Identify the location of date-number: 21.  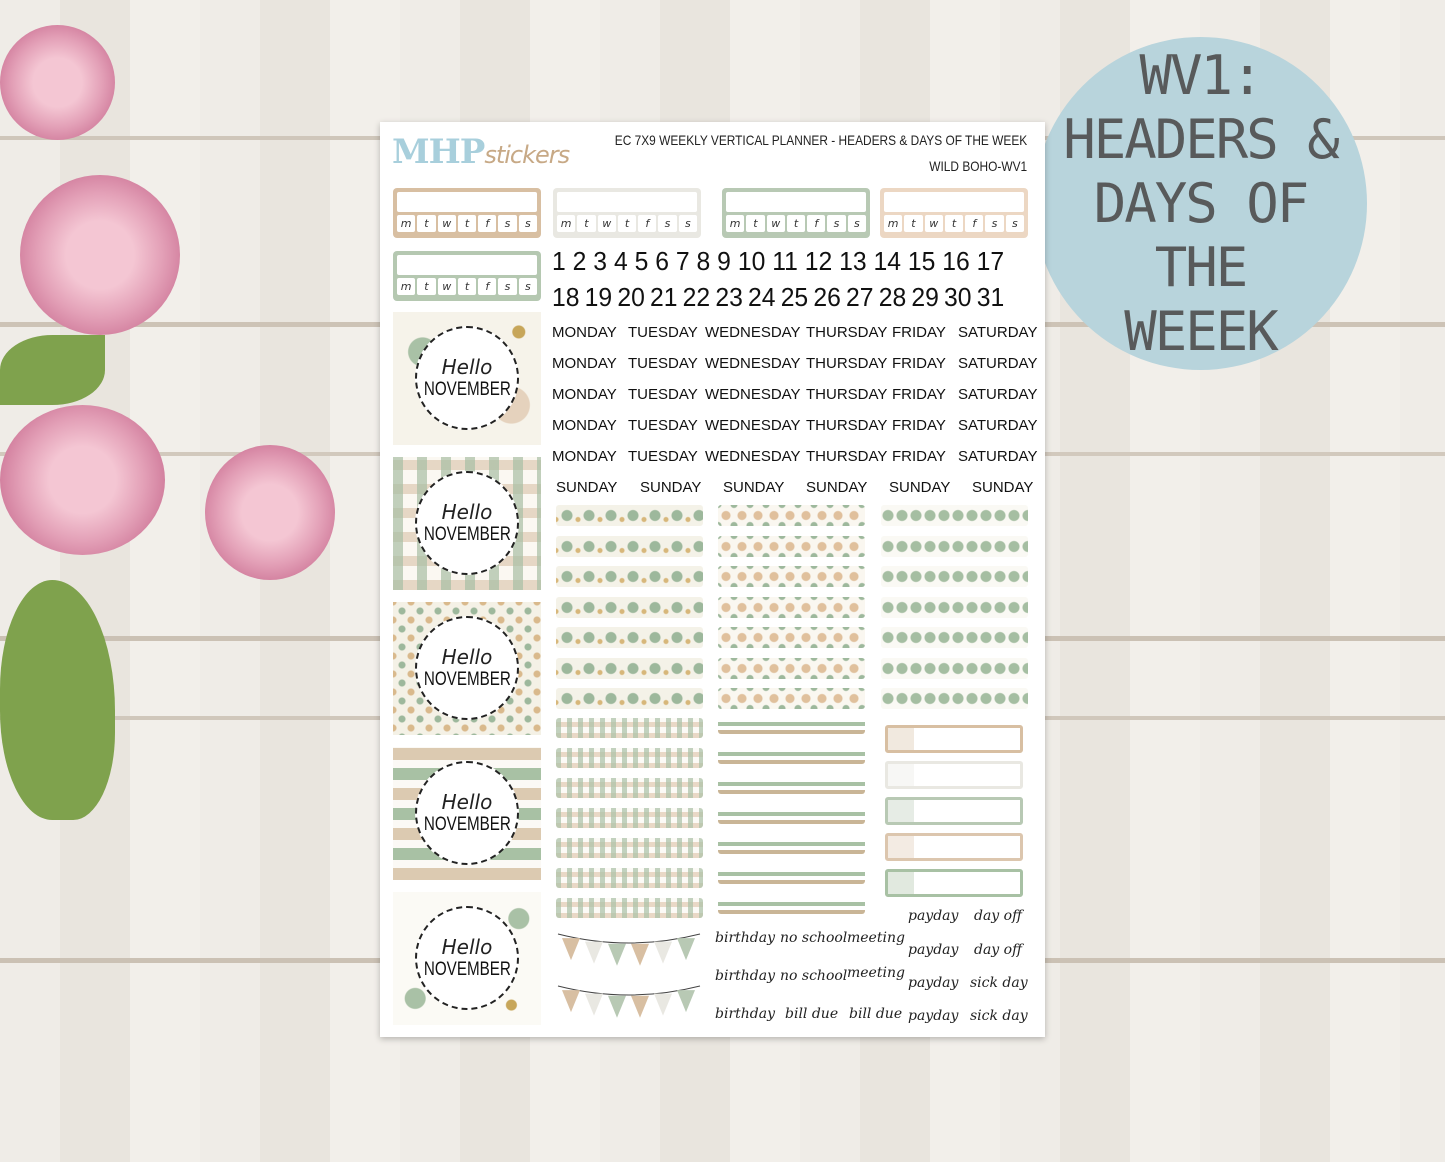
(664, 297).